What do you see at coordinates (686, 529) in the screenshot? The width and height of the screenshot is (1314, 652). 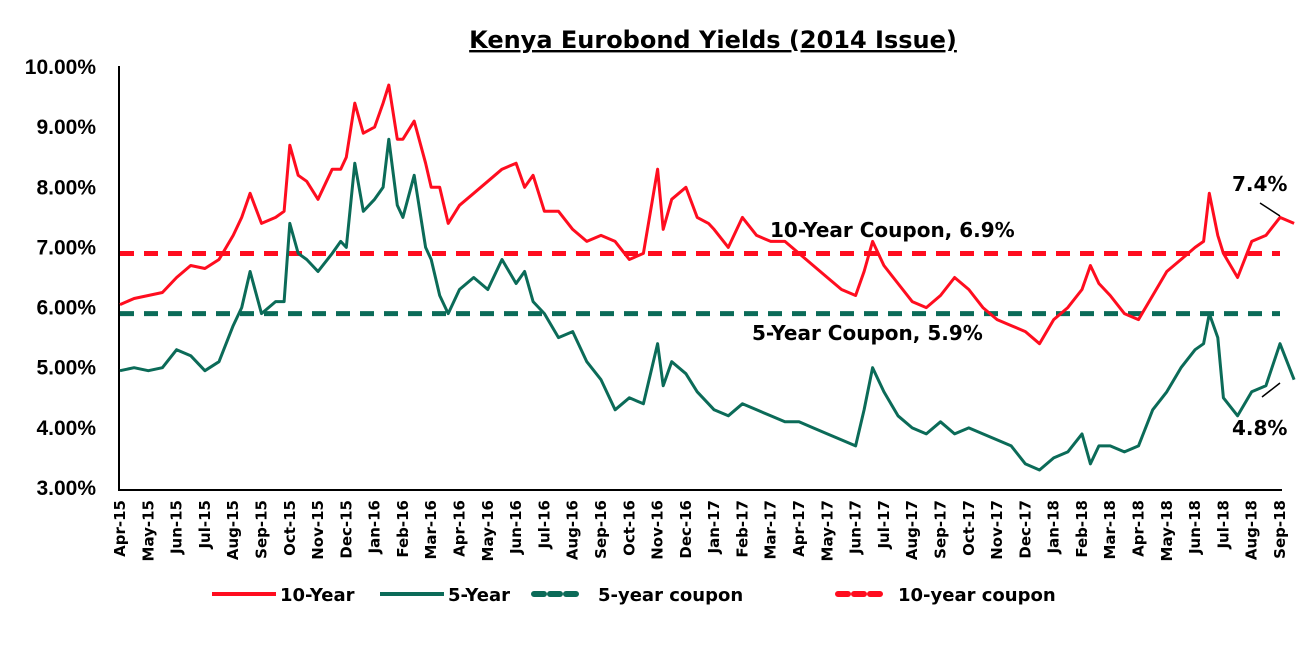 I see `x-tick-label: Dec-16` at bounding box center [686, 529].